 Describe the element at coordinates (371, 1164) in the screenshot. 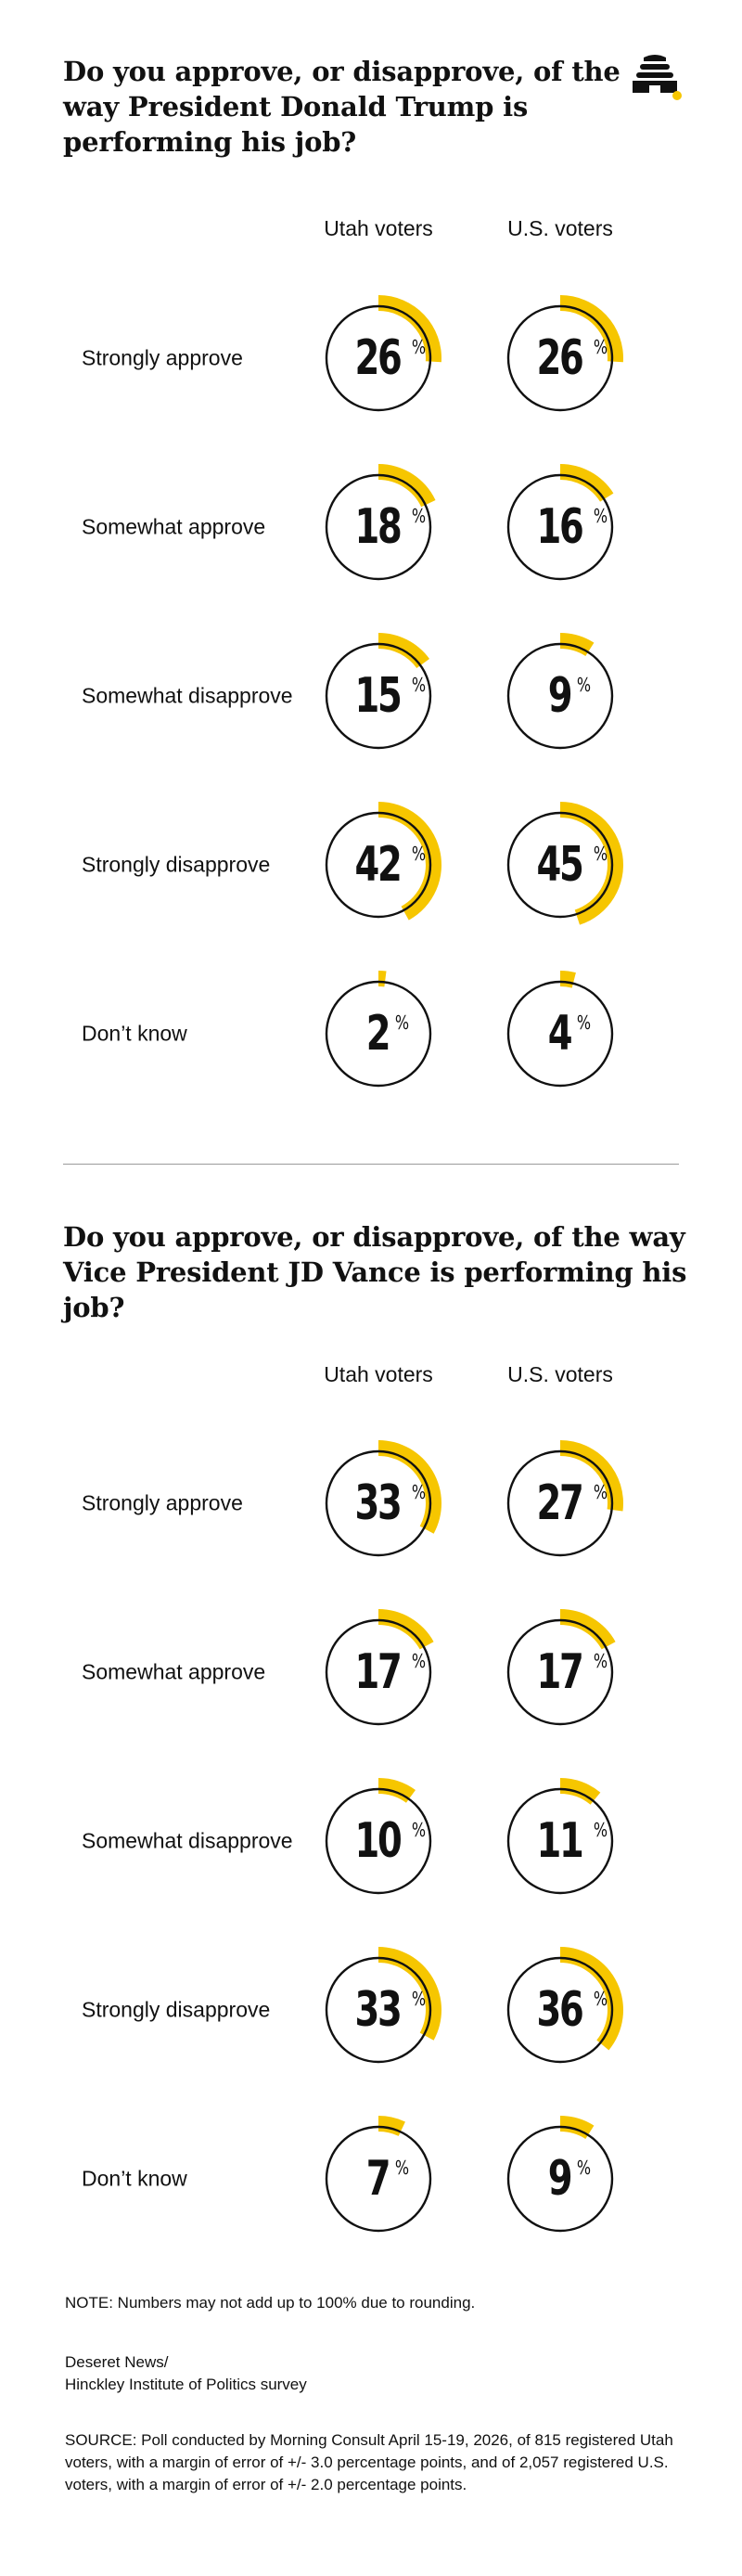

I see `section-divider` at that location.